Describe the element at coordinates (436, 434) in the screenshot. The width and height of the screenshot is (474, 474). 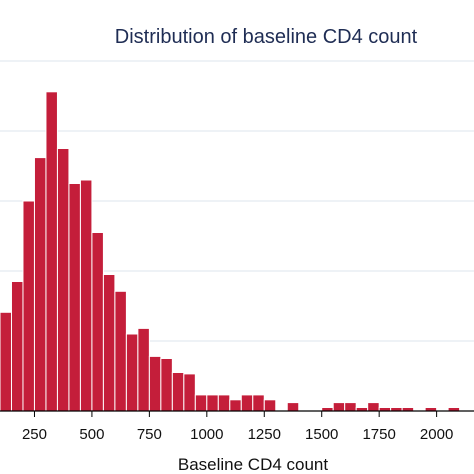
I see `x-tick-label: 2000` at that location.